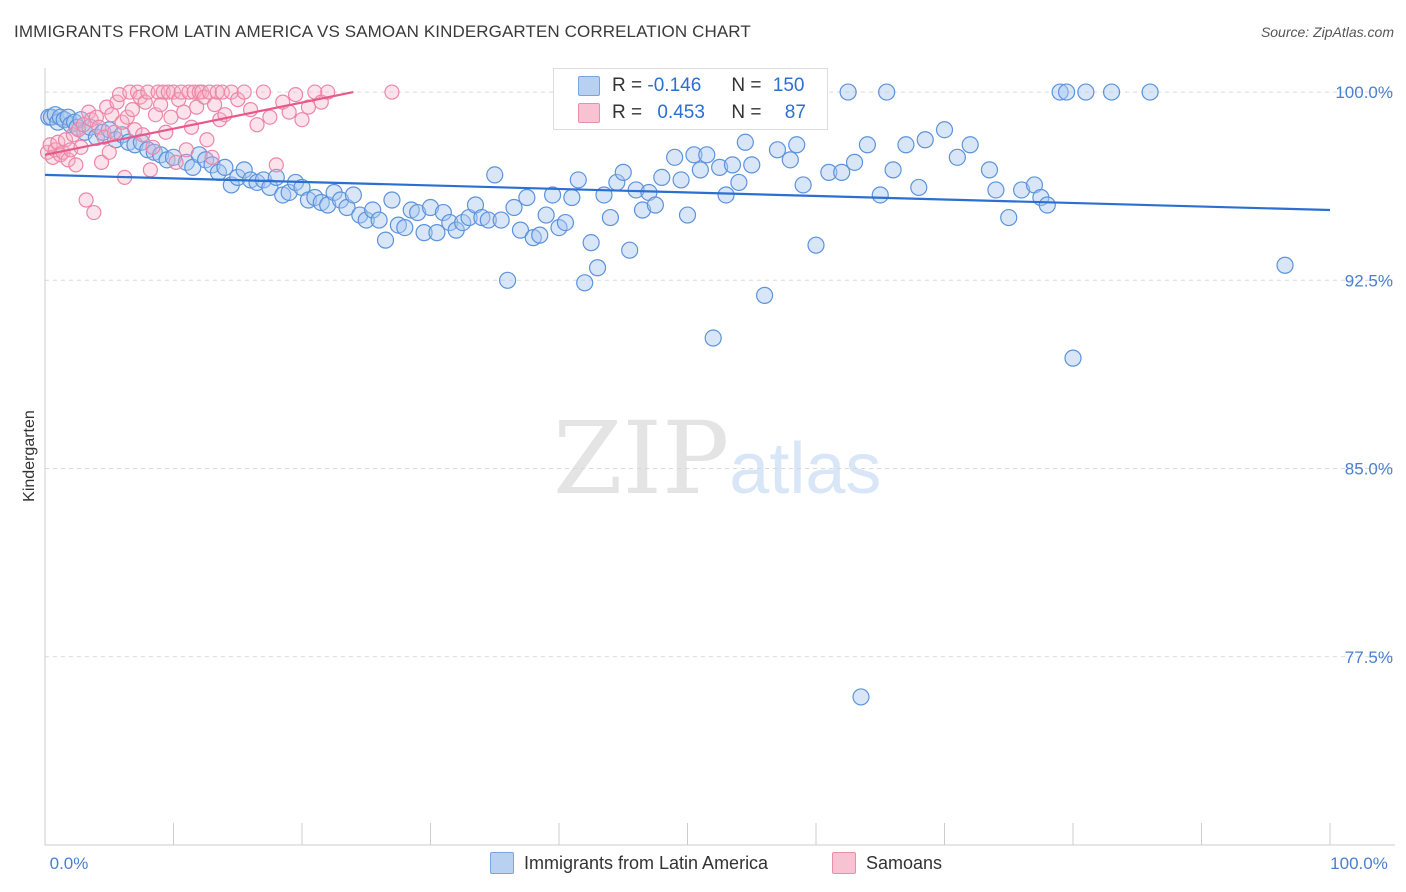  What do you see at coordinates (502, 863) in the screenshot?
I see `legend-swatch-blue` at bounding box center [502, 863].